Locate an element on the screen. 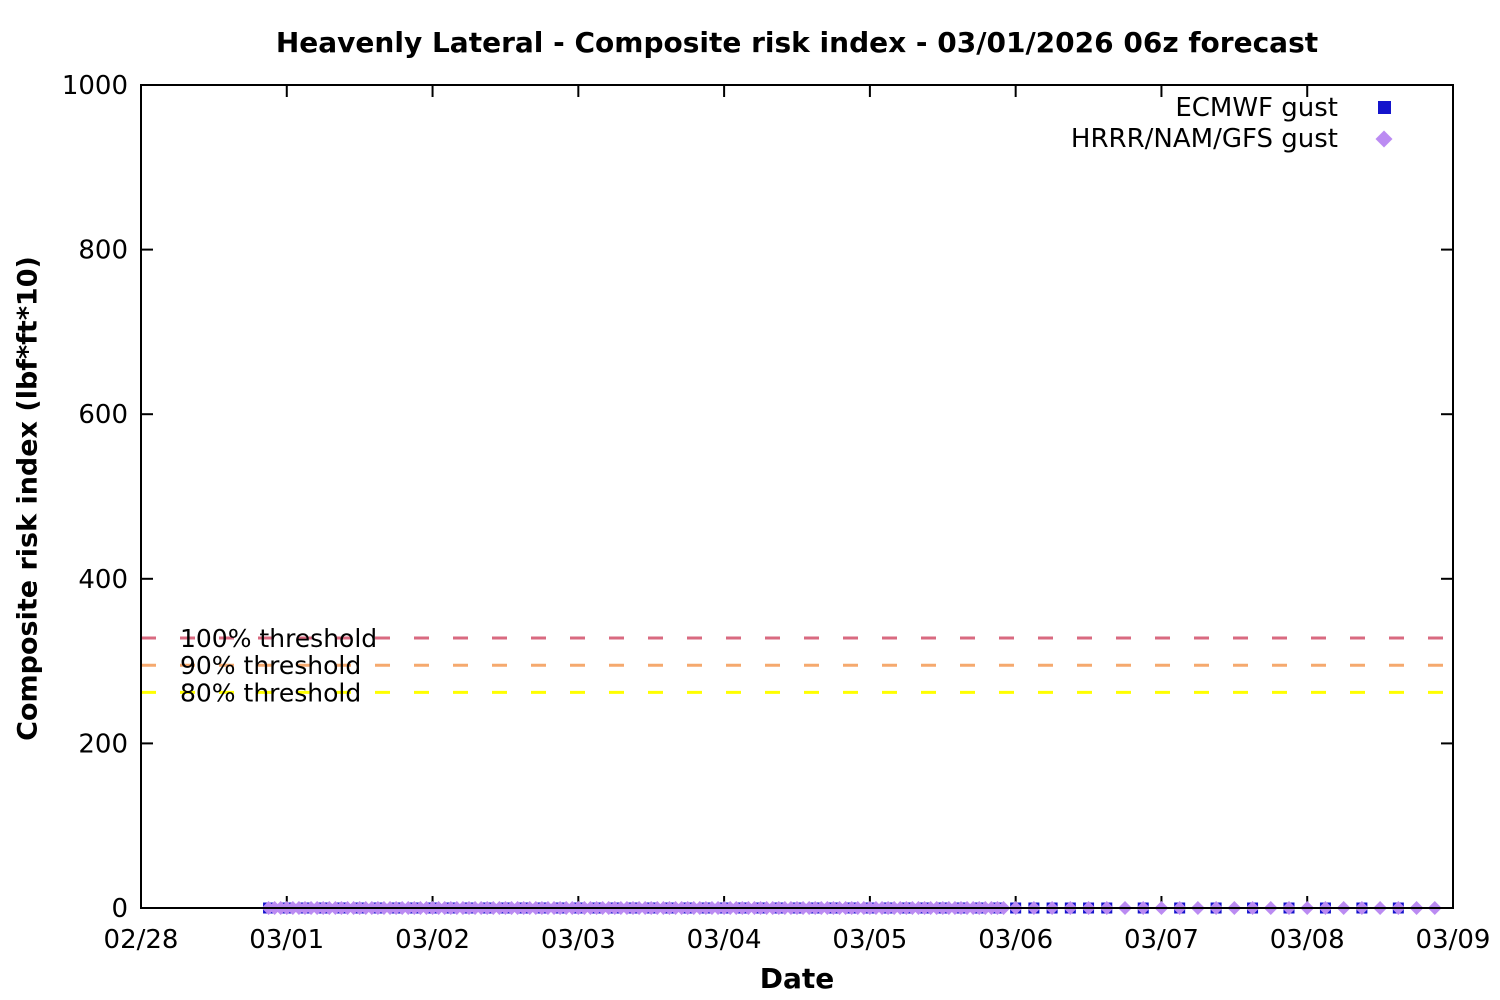  legend-entry-ecmwf: ECMWF gust is located at coordinates (1250, 107).